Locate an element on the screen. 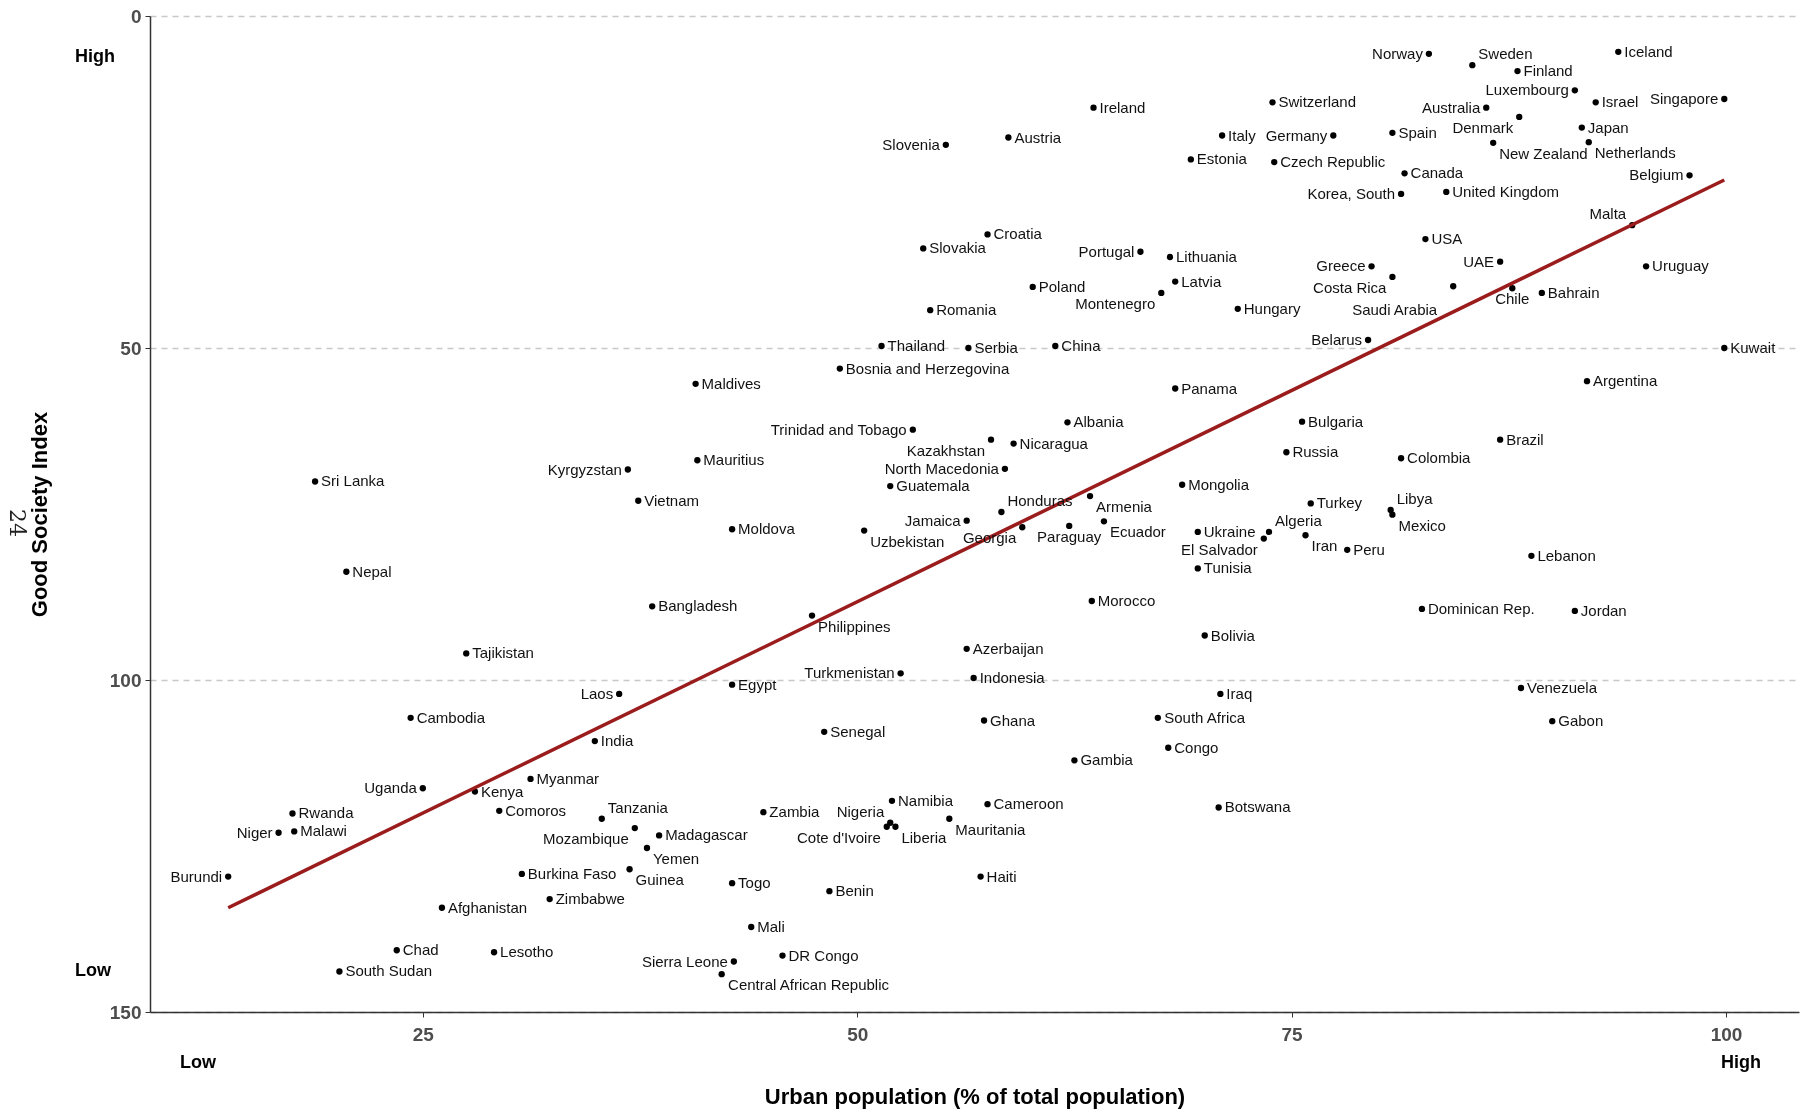  series-label: Ecuador is located at coordinates (1137, 532).